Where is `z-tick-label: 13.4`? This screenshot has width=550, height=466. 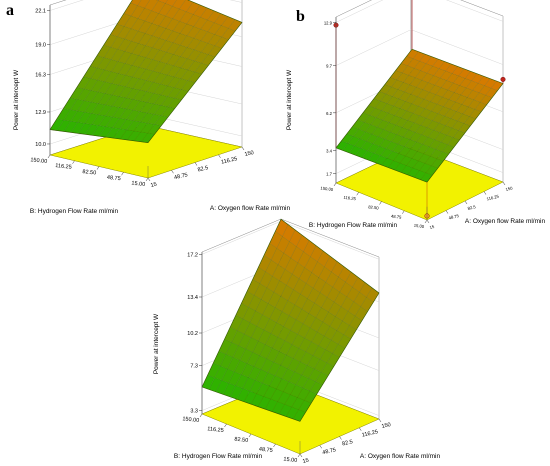 z-tick-label: 13.4 is located at coordinates (192, 298).